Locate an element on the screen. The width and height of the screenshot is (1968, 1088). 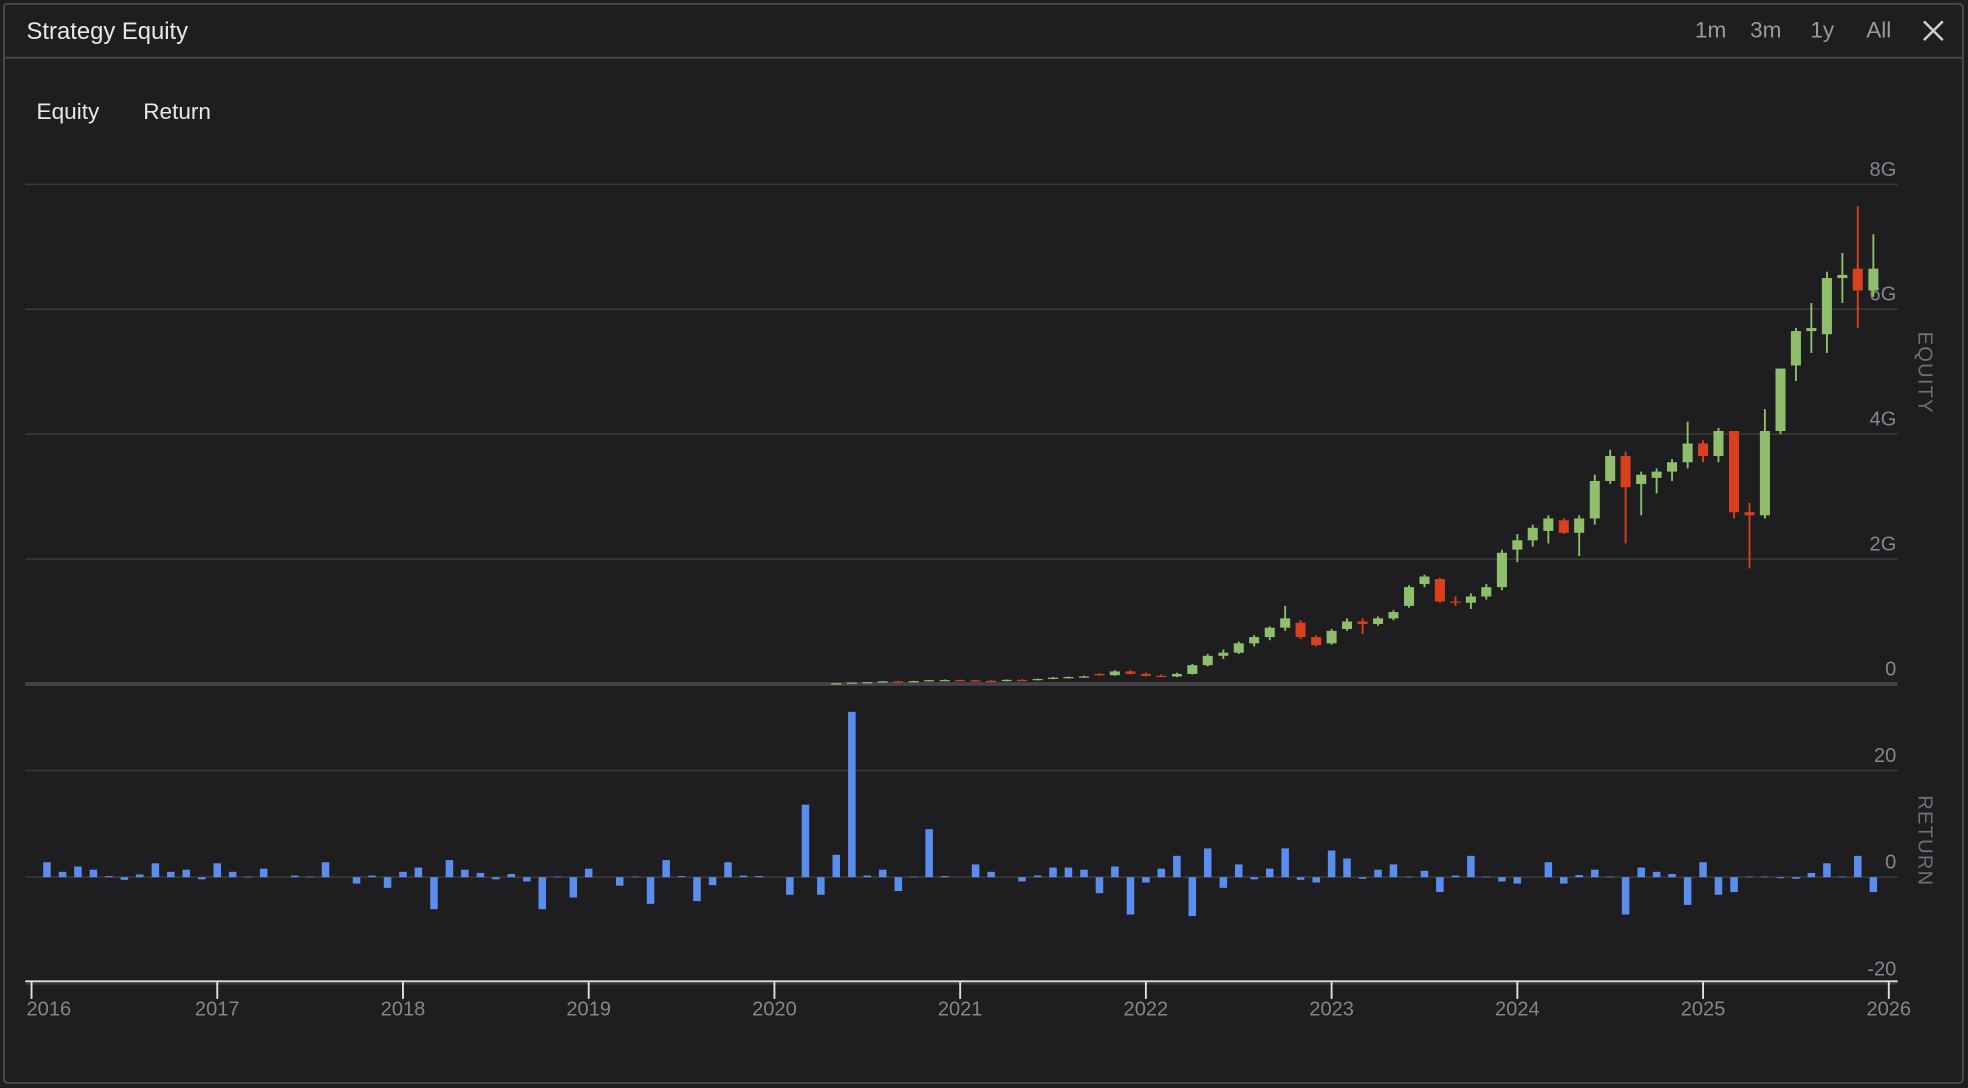
range-button: 1y is located at coordinates (1822, 29).